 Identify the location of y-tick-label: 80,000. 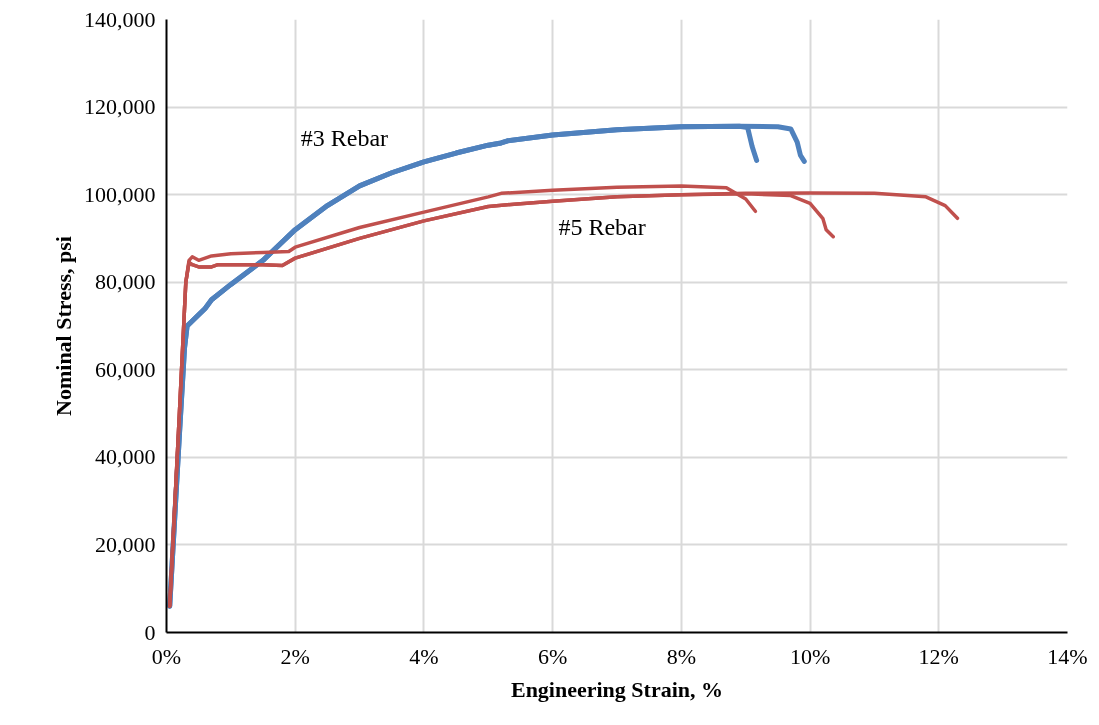
(125, 282).